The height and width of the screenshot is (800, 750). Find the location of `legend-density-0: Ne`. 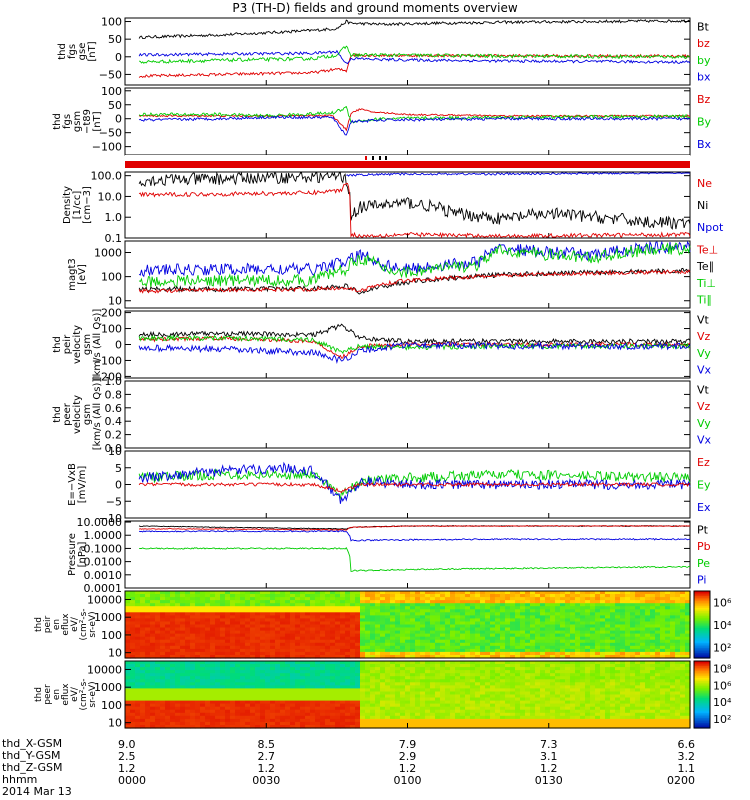

legend-density-0: Ne is located at coordinates (704, 183).